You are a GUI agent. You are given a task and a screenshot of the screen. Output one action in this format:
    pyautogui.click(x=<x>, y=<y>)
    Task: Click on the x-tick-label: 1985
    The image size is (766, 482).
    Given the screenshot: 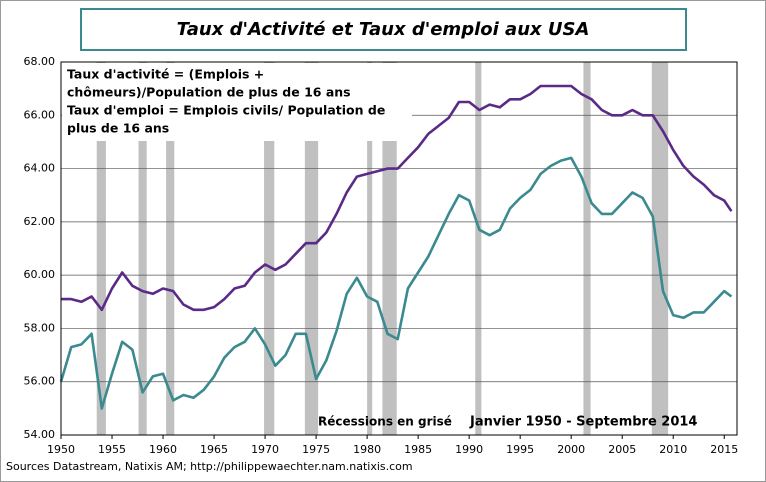 What is the action you would take?
    pyautogui.click(x=418, y=449)
    